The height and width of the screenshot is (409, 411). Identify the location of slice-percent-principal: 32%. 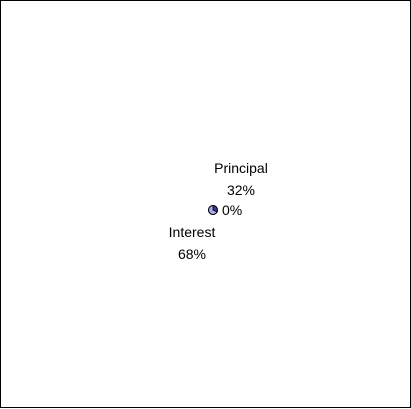
(241, 190).